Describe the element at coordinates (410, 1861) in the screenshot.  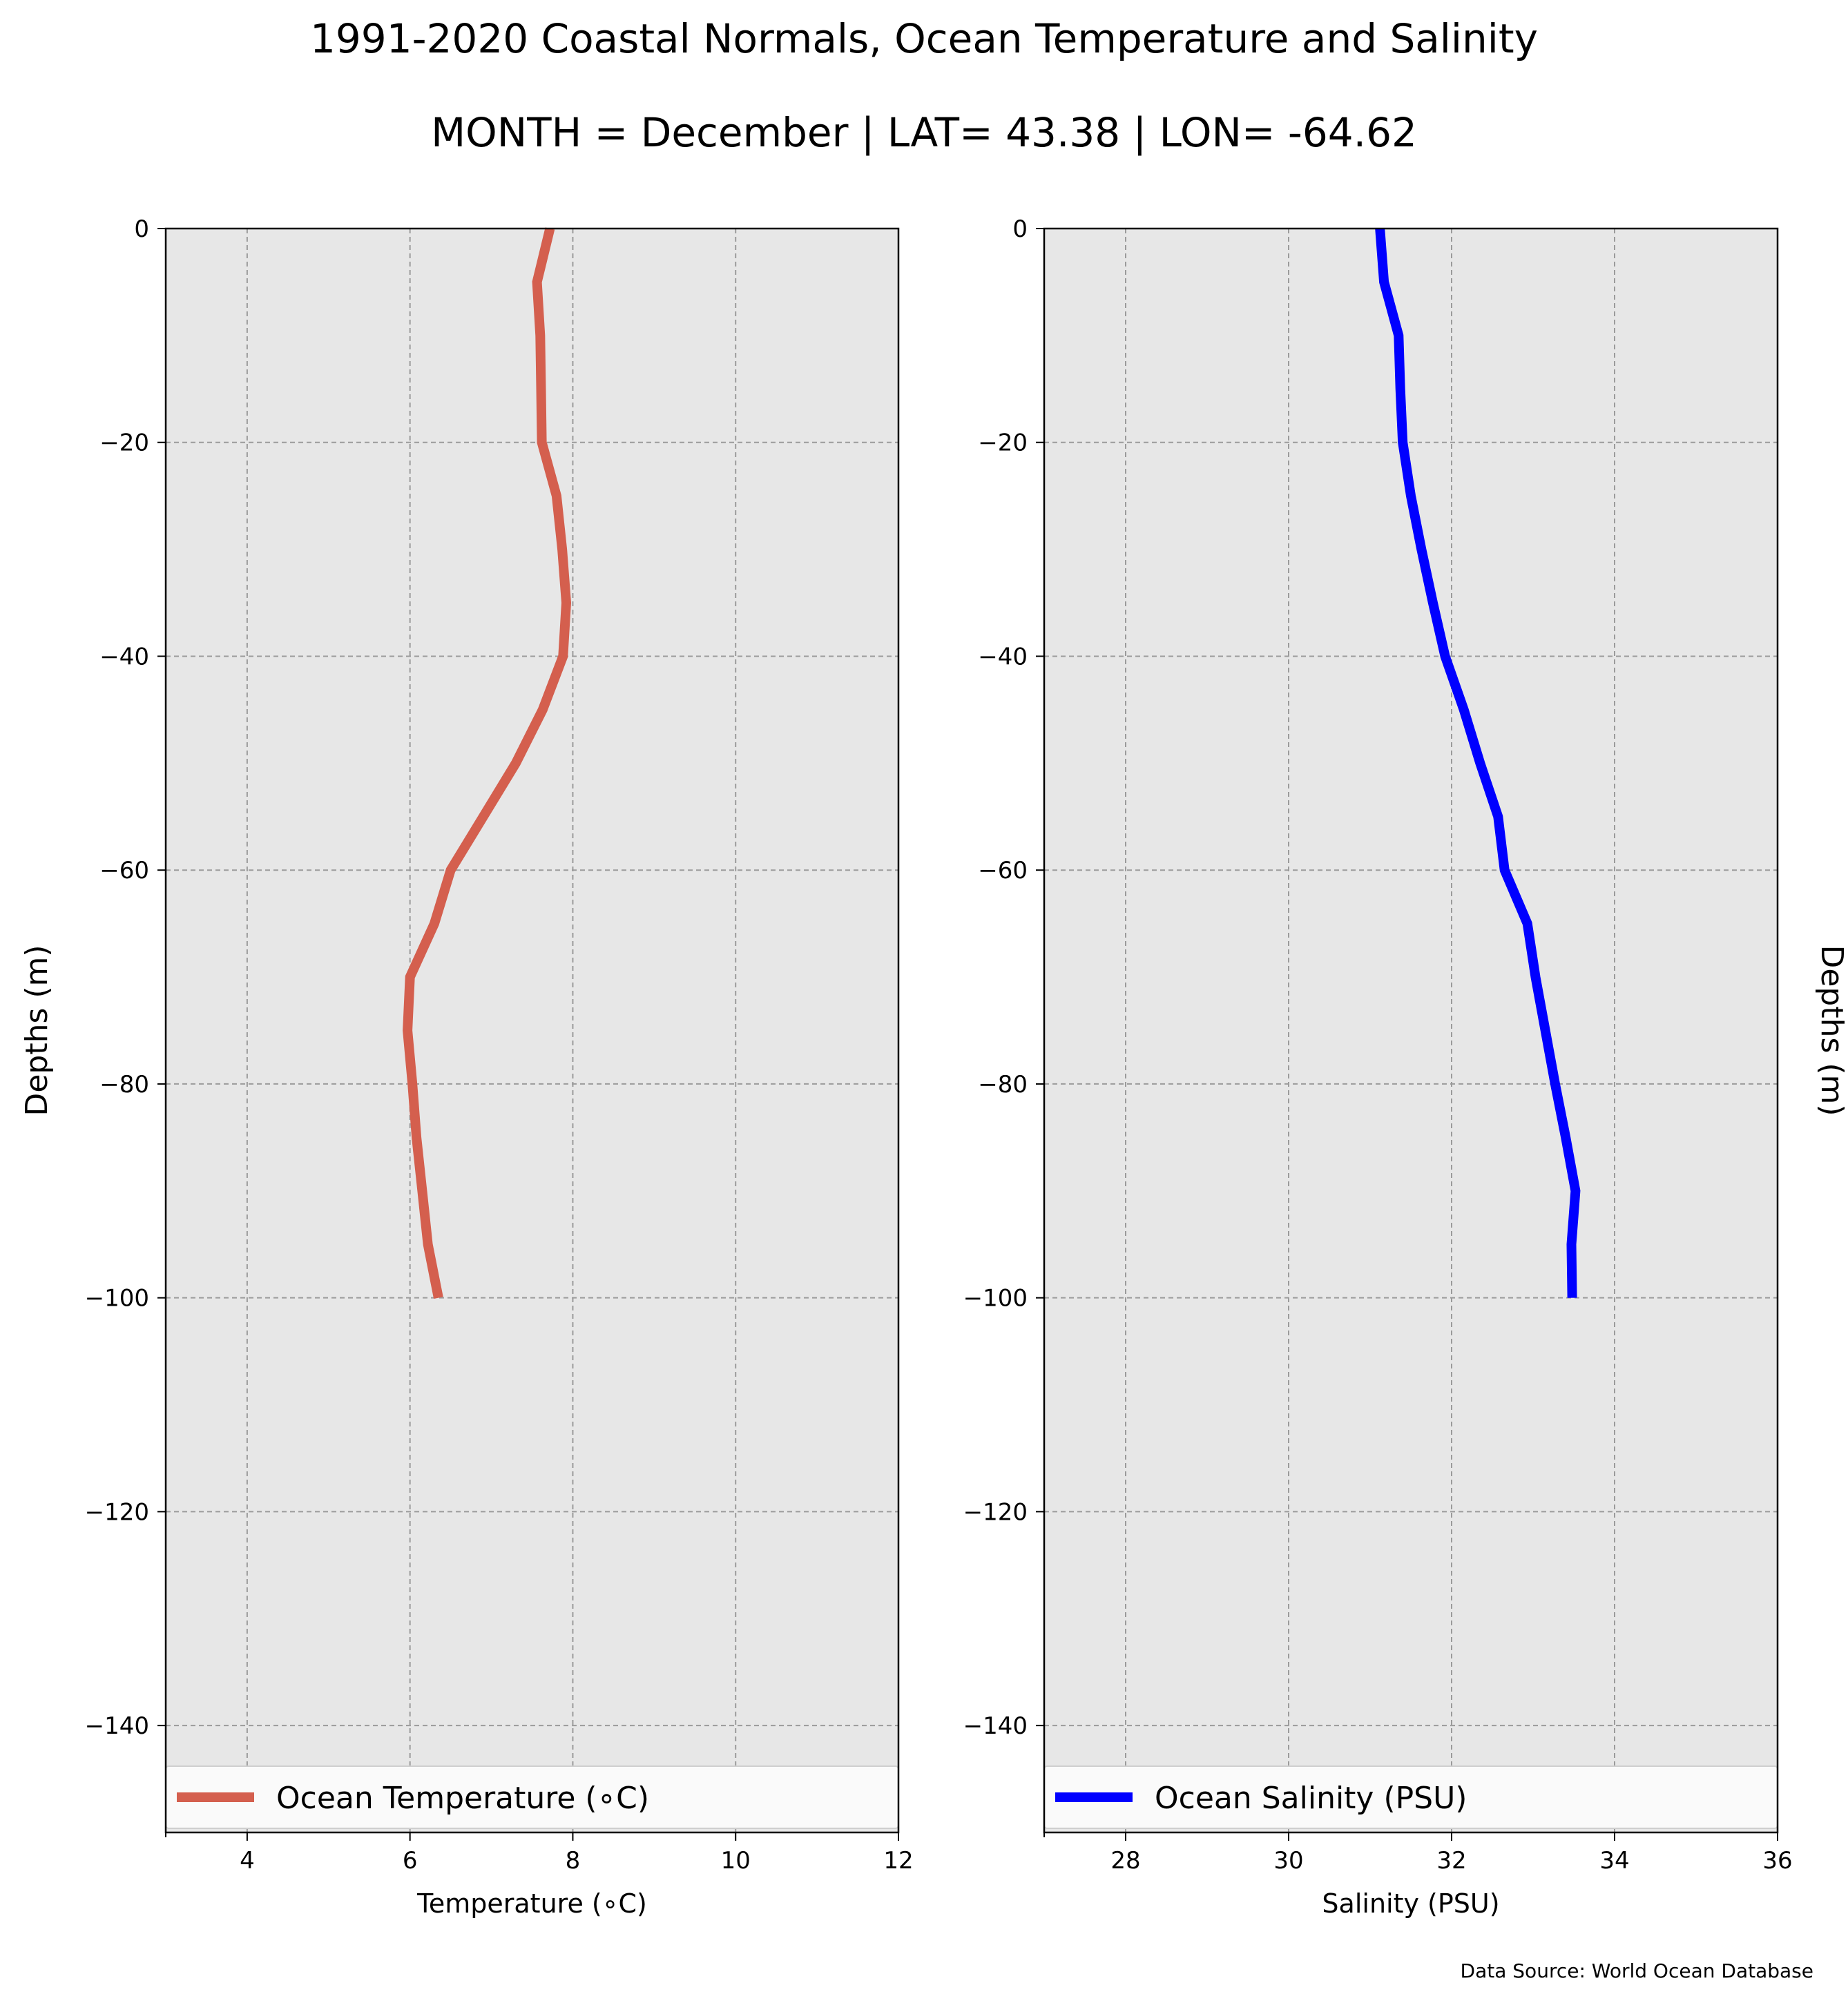
I see `x-tick-label: 6` at that location.